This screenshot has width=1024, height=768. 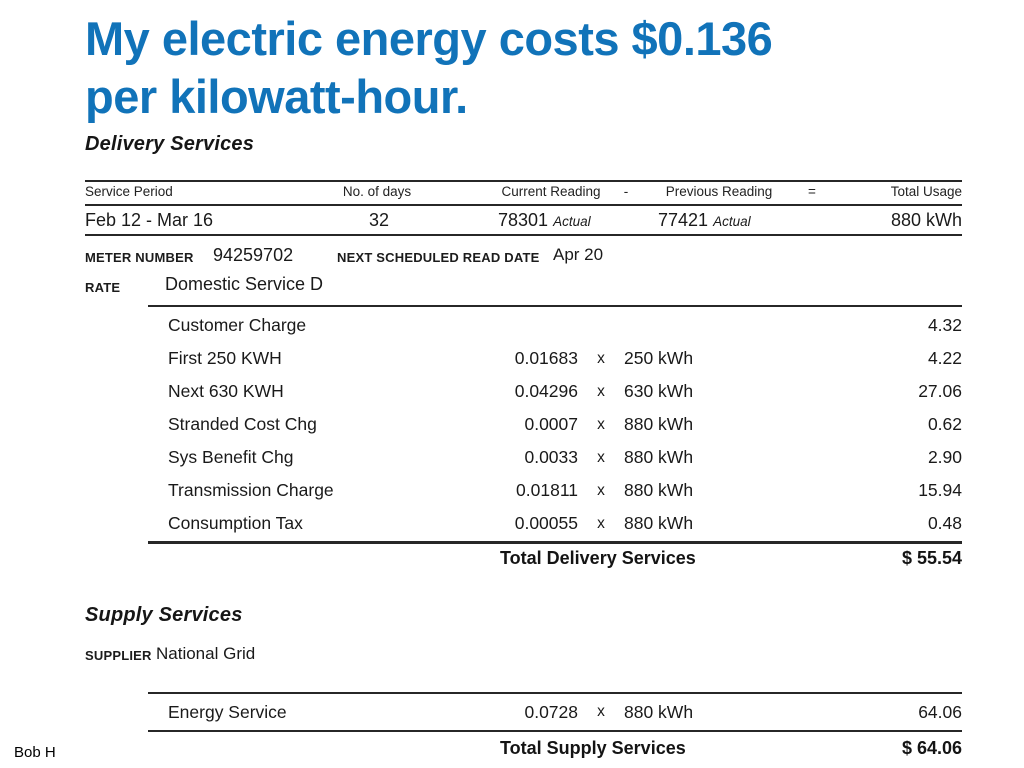 What do you see at coordinates (578, 254) in the screenshot?
I see `next-read-date-value: Apr 20` at bounding box center [578, 254].